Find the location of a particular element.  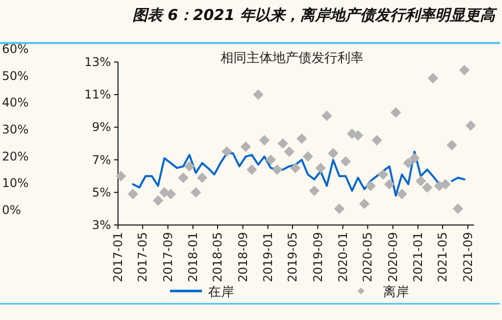

x-tick-label: 2017-09 is located at coordinates (167, 257).